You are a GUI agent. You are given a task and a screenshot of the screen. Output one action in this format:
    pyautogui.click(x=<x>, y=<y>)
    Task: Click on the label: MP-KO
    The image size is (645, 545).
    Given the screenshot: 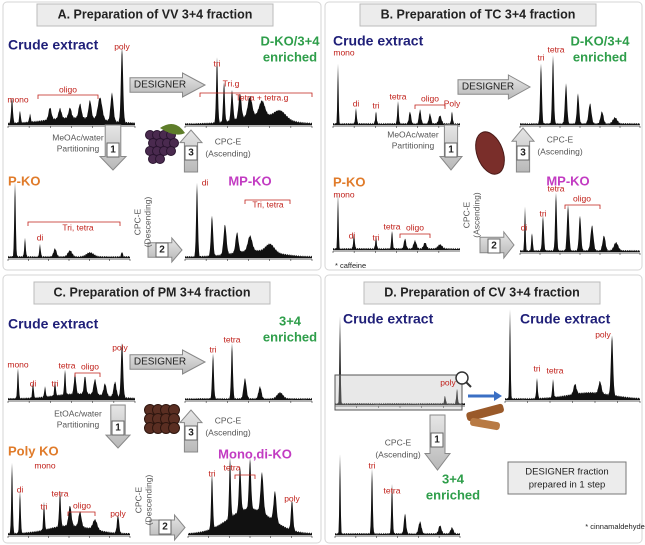 What is the action you would take?
    pyautogui.click(x=249, y=180)
    